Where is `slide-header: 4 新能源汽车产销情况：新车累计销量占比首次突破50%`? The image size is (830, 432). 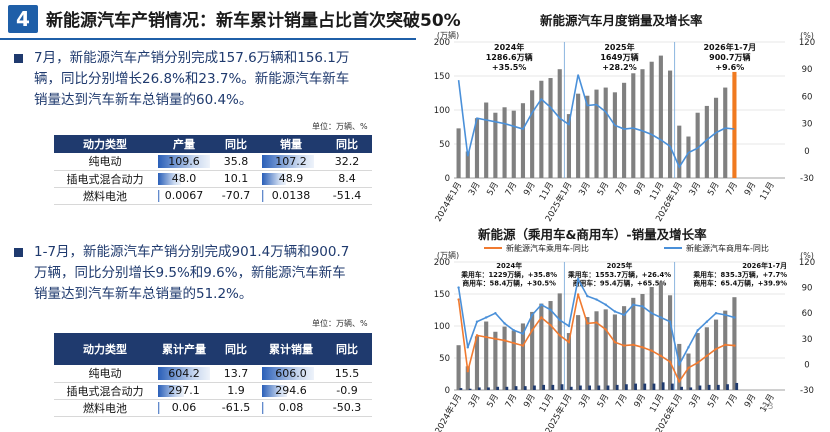 slide-header: 4 新能源汽车产销情况：新车累计销量占比首次突破50% is located at coordinates (260, 19).